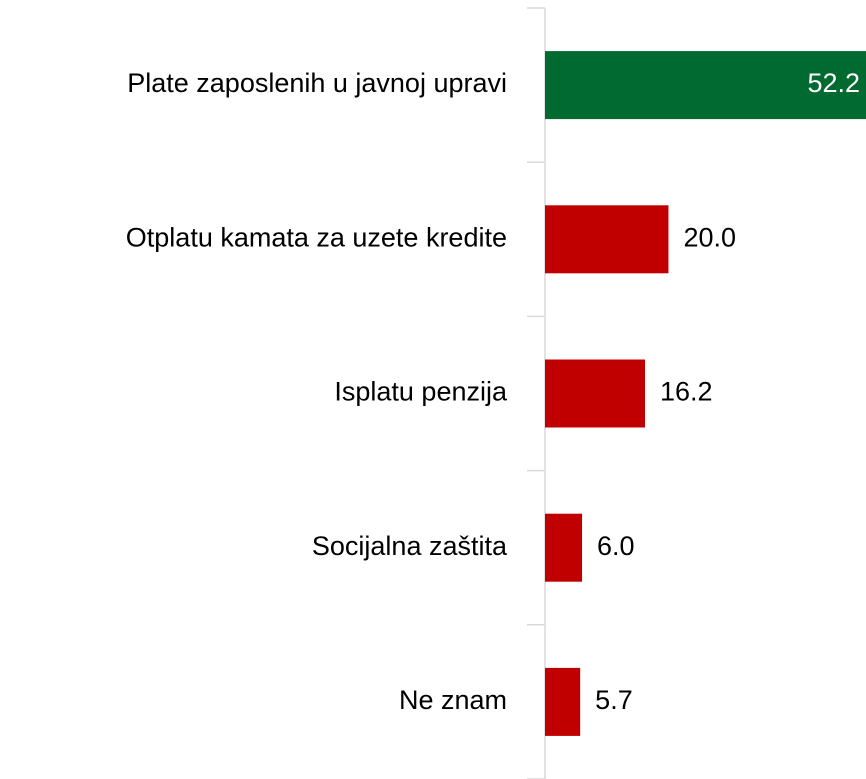 The image size is (866, 779). What do you see at coordinates (453, 700) in the screenshot?
I see `category-label: Ne znam` at bounding box center [453, 700].